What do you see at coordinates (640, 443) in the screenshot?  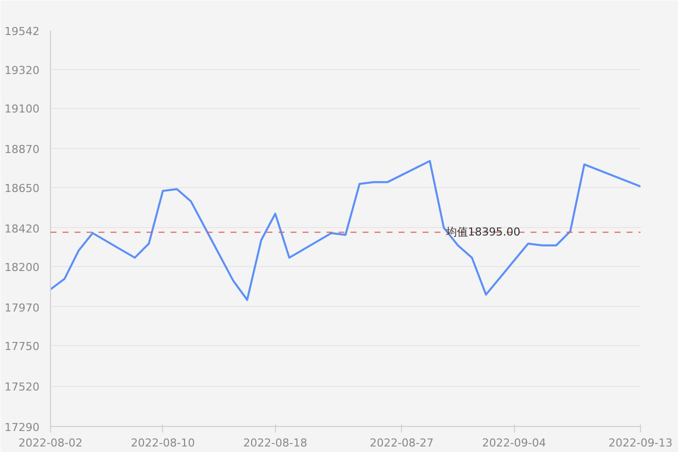 I see `x-tick-label: 2022-09-13` at bounding box center [640, 443].